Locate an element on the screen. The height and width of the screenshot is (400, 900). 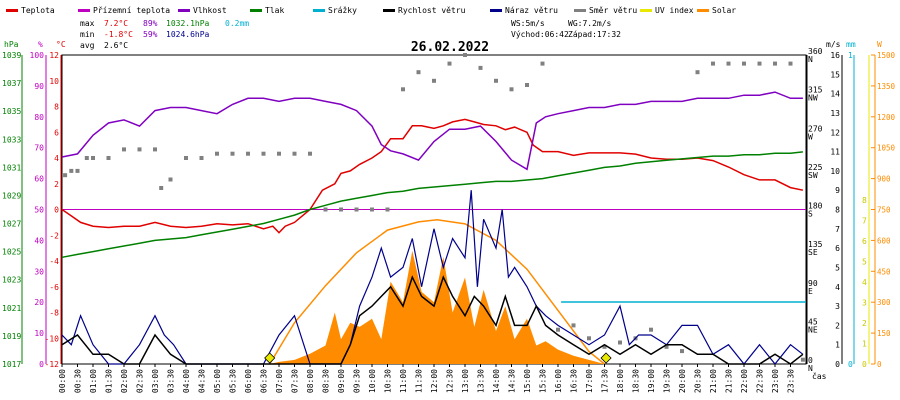
wind-direction-tick: 90 is located at coordinates (813, 283).